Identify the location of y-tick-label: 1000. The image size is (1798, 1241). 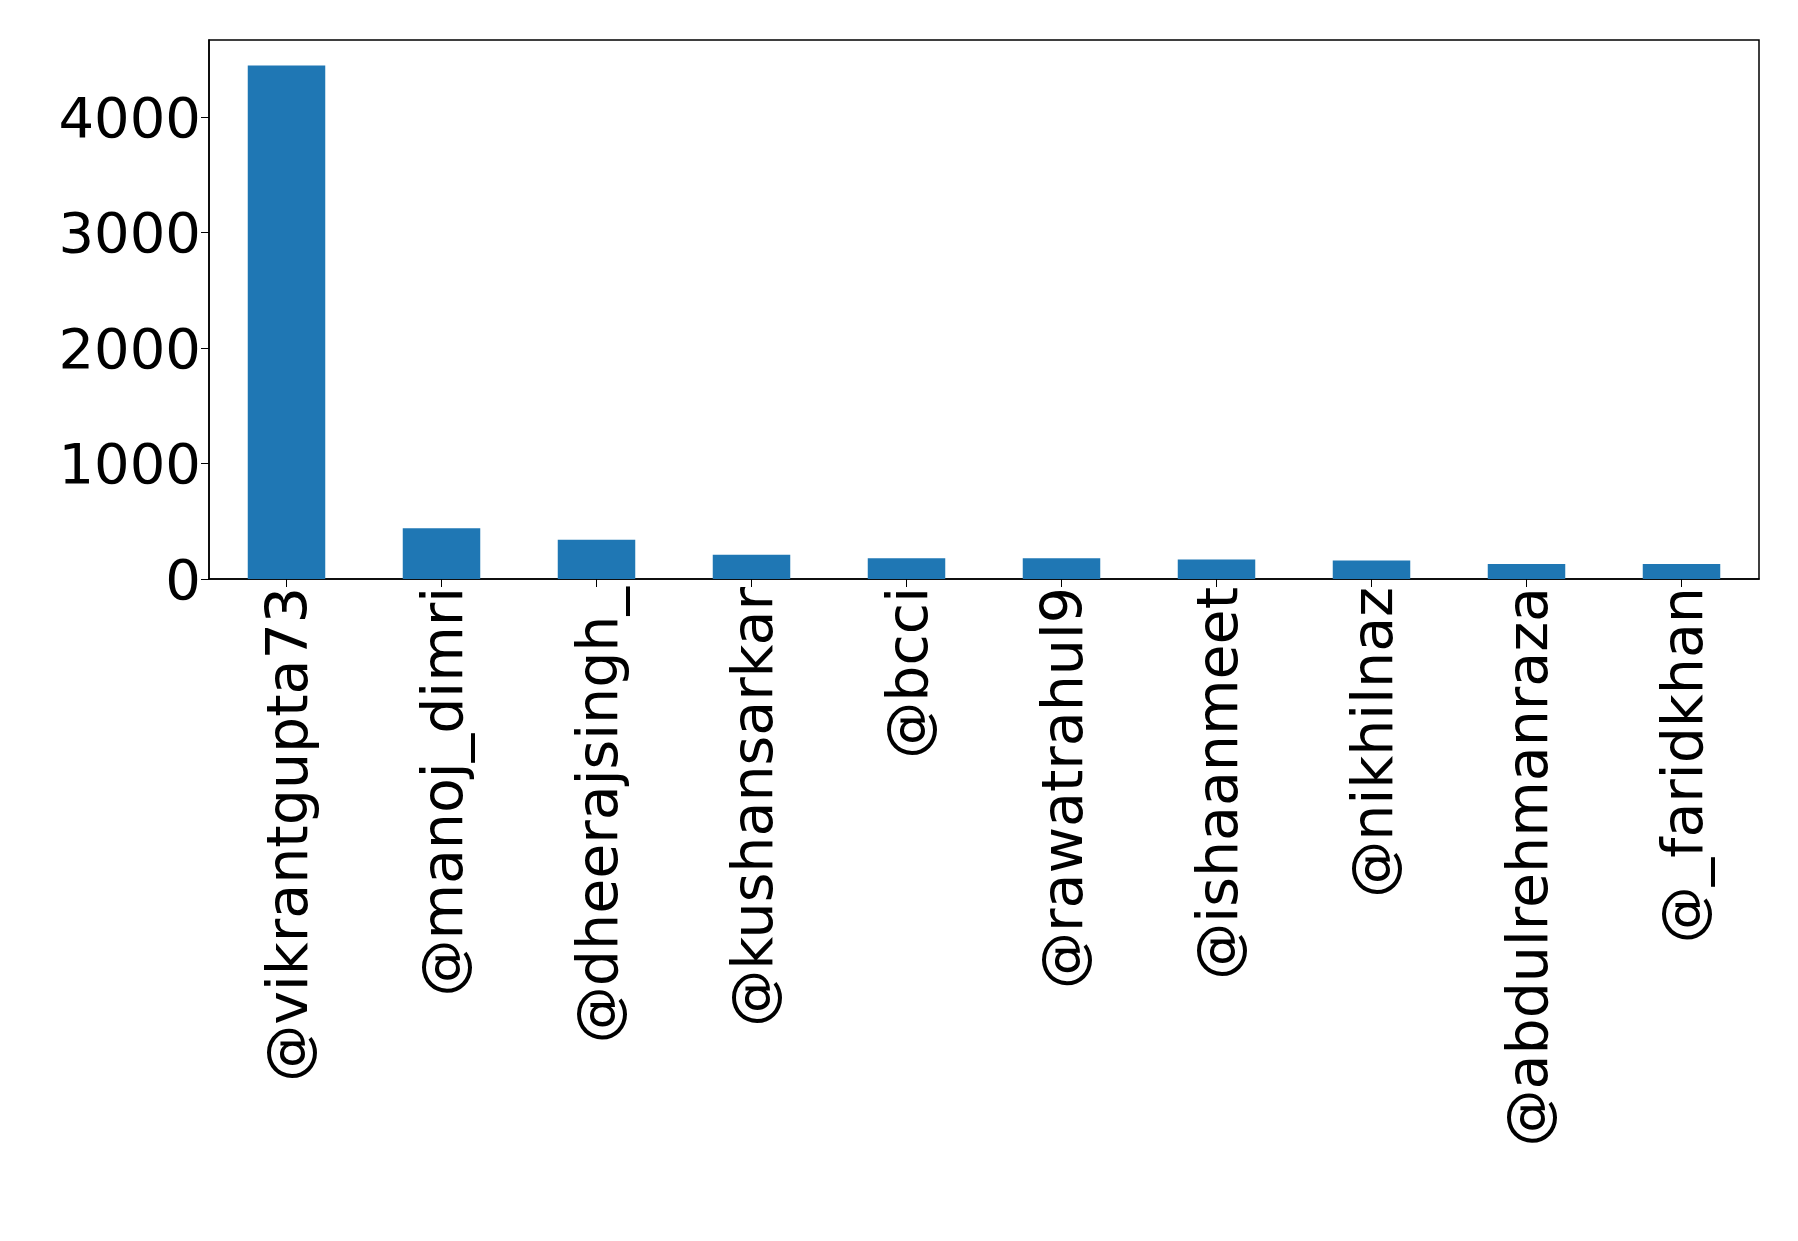
(129, 464).